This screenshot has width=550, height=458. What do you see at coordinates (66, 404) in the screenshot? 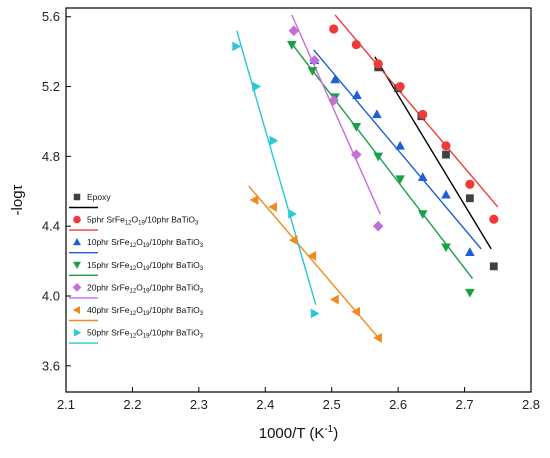
I see `x-tick-label: 2.1` at bounding box center [66, 404].